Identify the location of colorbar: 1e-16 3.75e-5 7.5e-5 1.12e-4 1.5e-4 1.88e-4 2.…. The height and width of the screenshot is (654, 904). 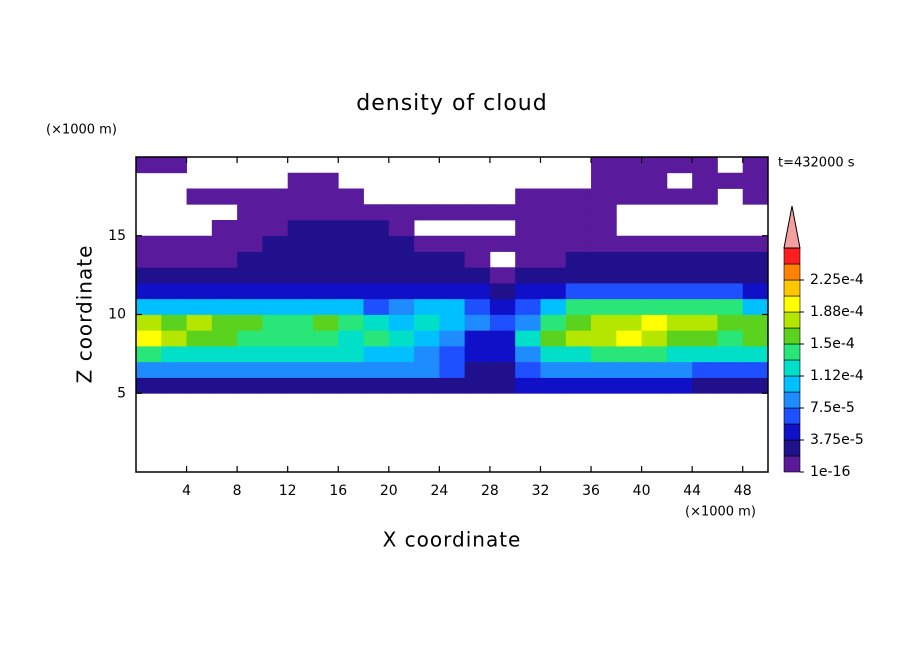
(823, 342).